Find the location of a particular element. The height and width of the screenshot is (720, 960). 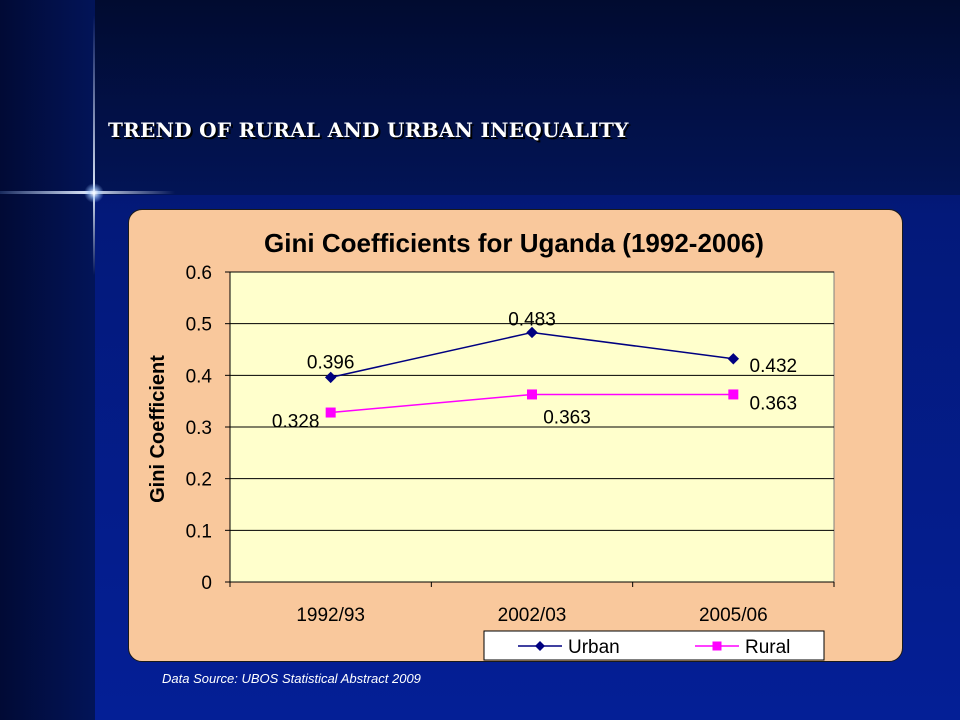

x-tick-label: 2002/03 is located at coordinates (532, 615).